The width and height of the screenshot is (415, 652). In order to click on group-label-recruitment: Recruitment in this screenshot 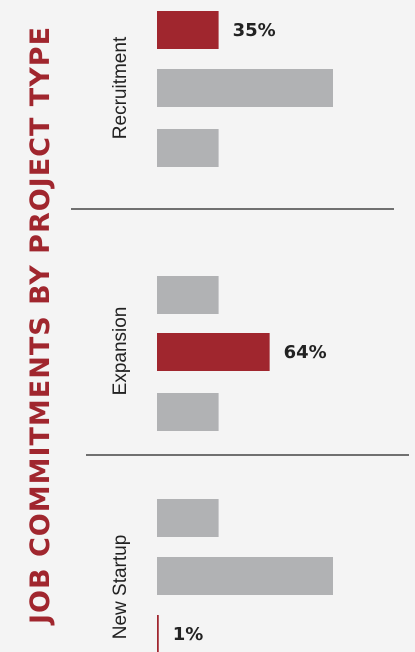, I will do `click(120, 87)`.